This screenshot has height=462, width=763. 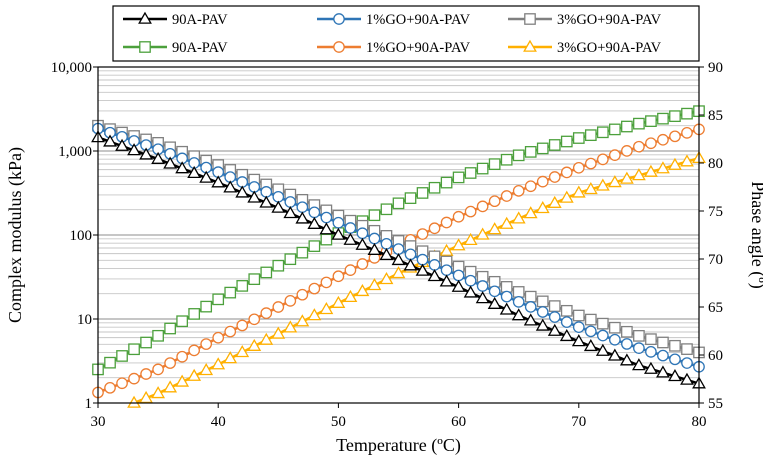 I want to click on x-tick-label: 70, so click(x=578, y=422).